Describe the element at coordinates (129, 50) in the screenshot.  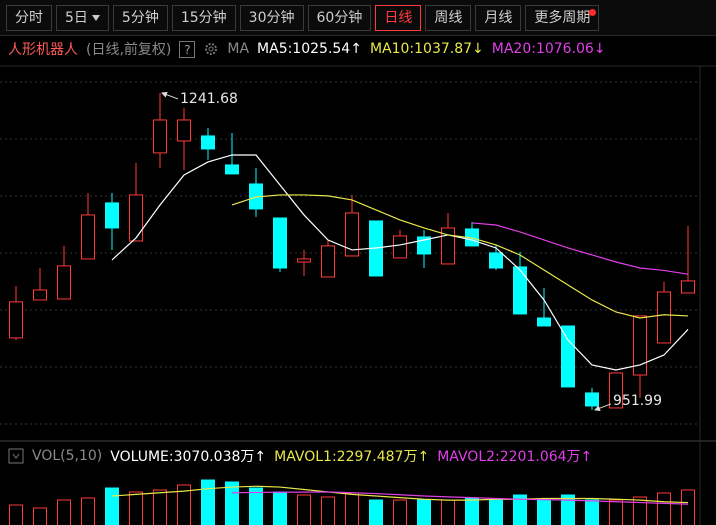
I see `chart-subtitle: (日线,前复权)` at that location.